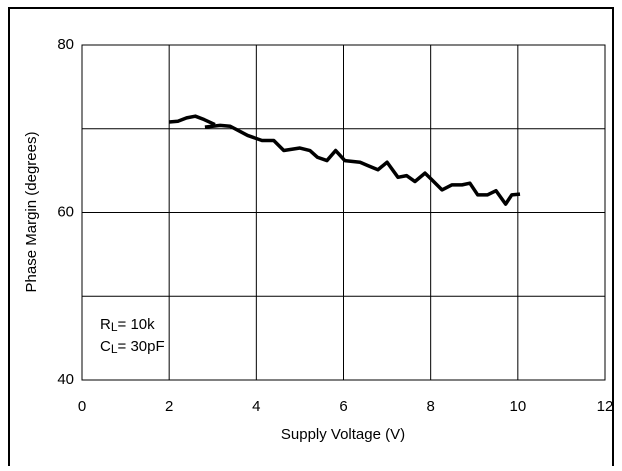 The height and width of the screenshot is (471, 622). What do you see at coordinates (31, 212) in the screenshot?
I see `y-axis-label: Phase Margin (degrees)` at bounding box center [31, 212].